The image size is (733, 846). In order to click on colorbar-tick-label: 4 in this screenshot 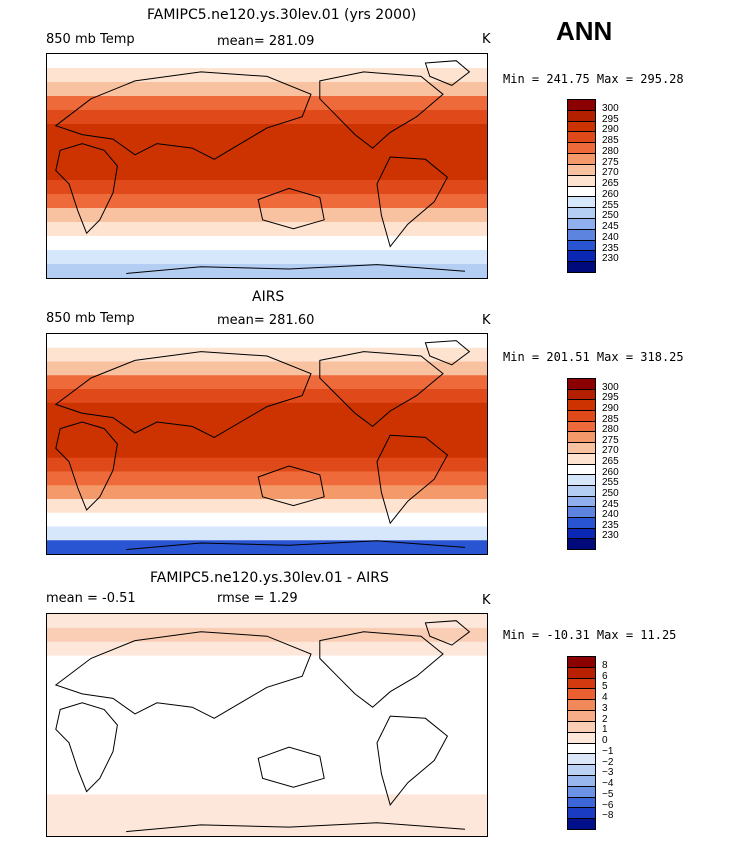, I will do `click(605, 697)`.